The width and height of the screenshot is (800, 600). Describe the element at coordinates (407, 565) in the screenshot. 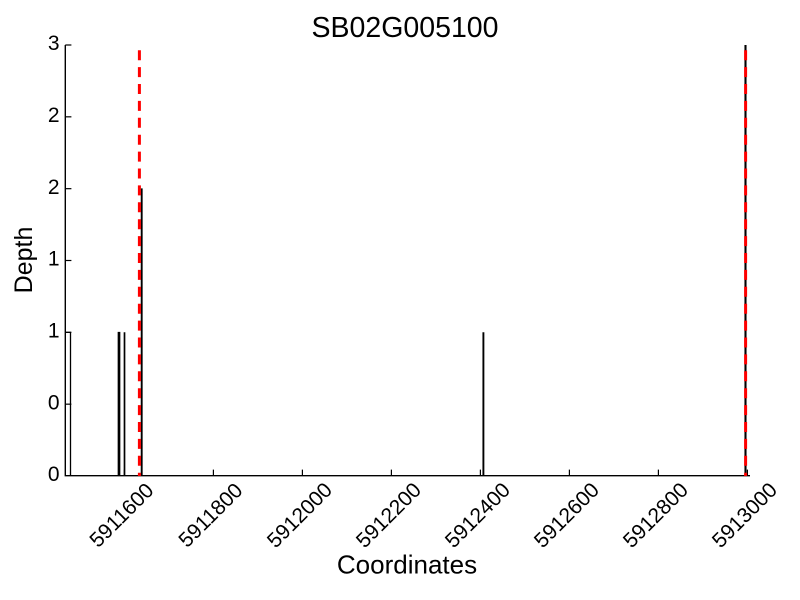

I see `svg-text: Coordinates` at that location.